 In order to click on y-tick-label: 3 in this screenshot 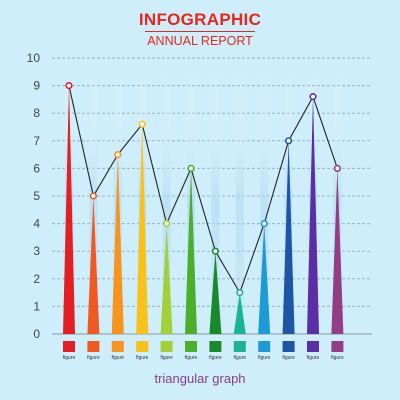, I will do `click(36, 251)`.